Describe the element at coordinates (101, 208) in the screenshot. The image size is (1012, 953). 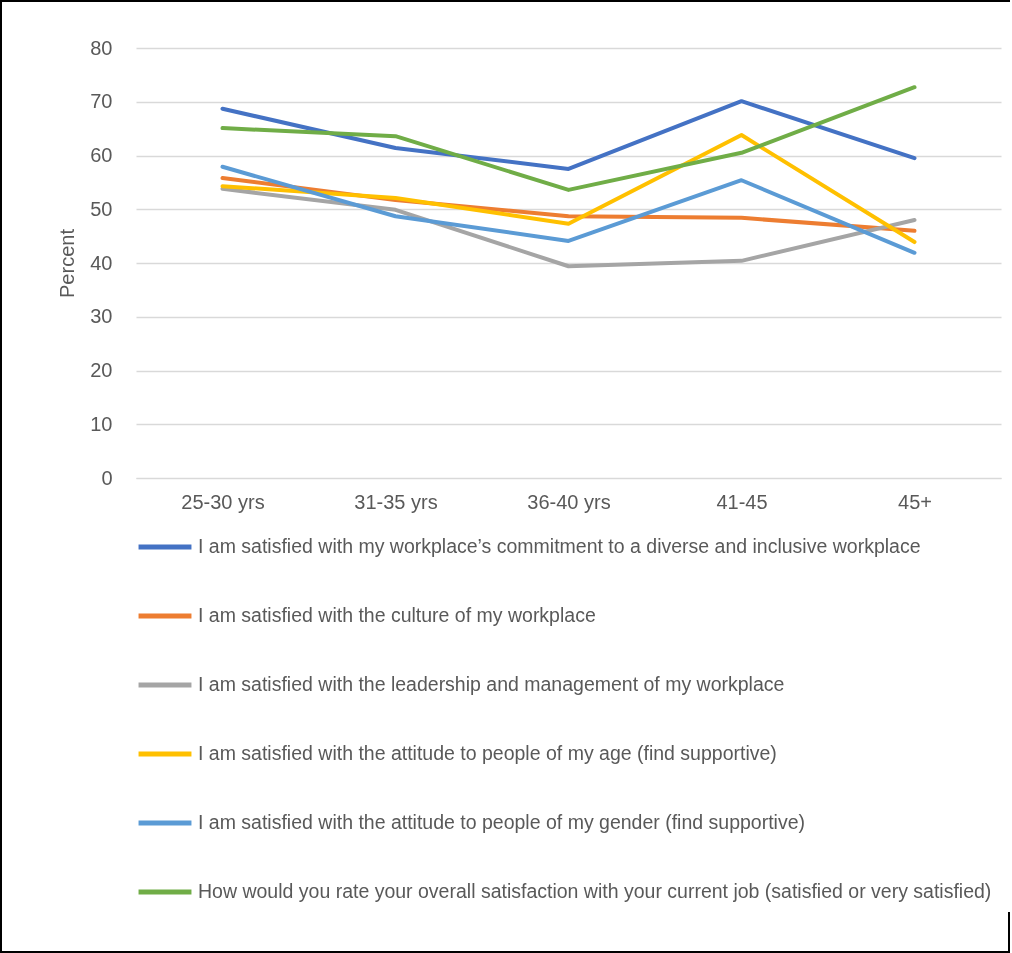
I see `y-tick-label: 50` at that location.